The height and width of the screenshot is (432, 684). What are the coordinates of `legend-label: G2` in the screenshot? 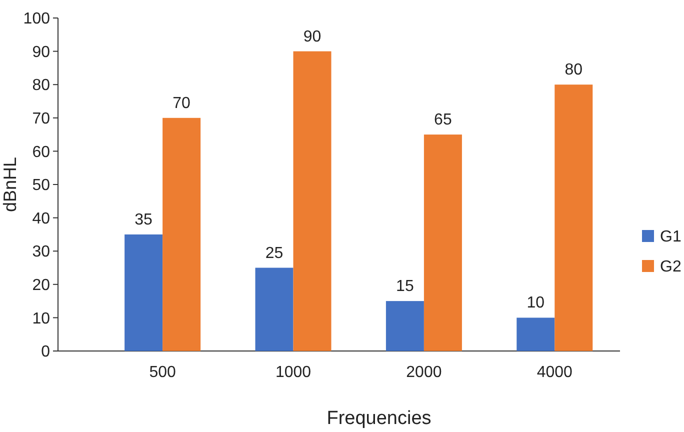 It's located at (671, 267).